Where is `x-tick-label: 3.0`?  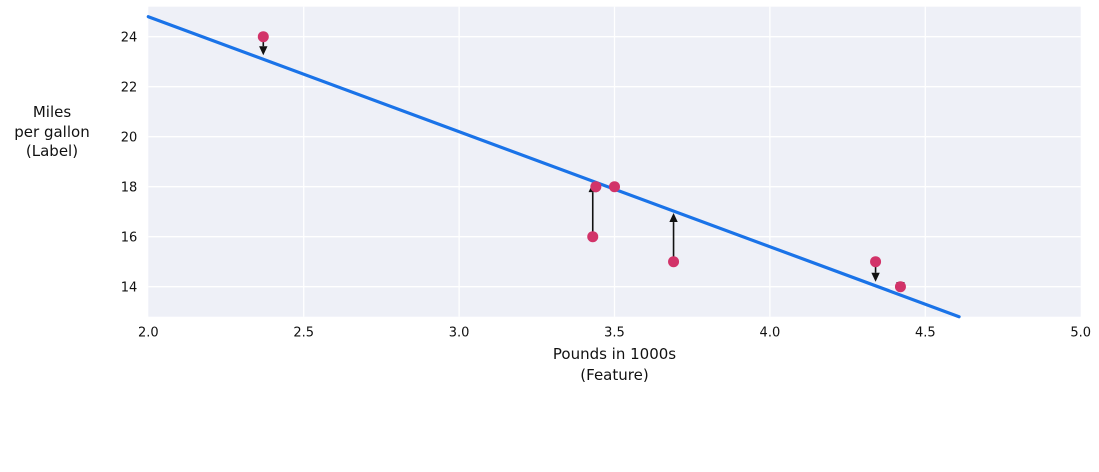
x-tick-label: 3.0 is located at coordinates (459, 332).